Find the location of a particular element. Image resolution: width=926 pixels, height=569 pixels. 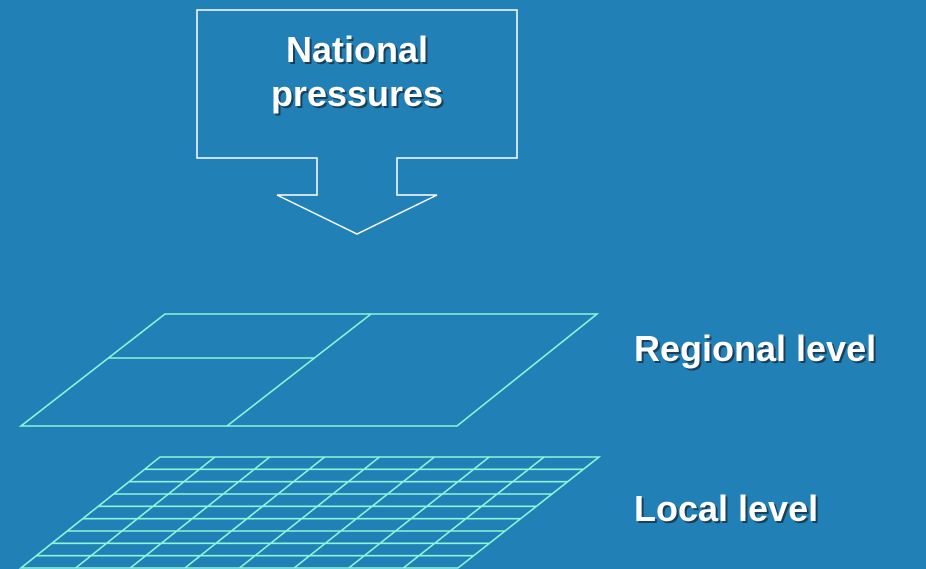

regional-plane-outline is located at coordinates (309, 370).